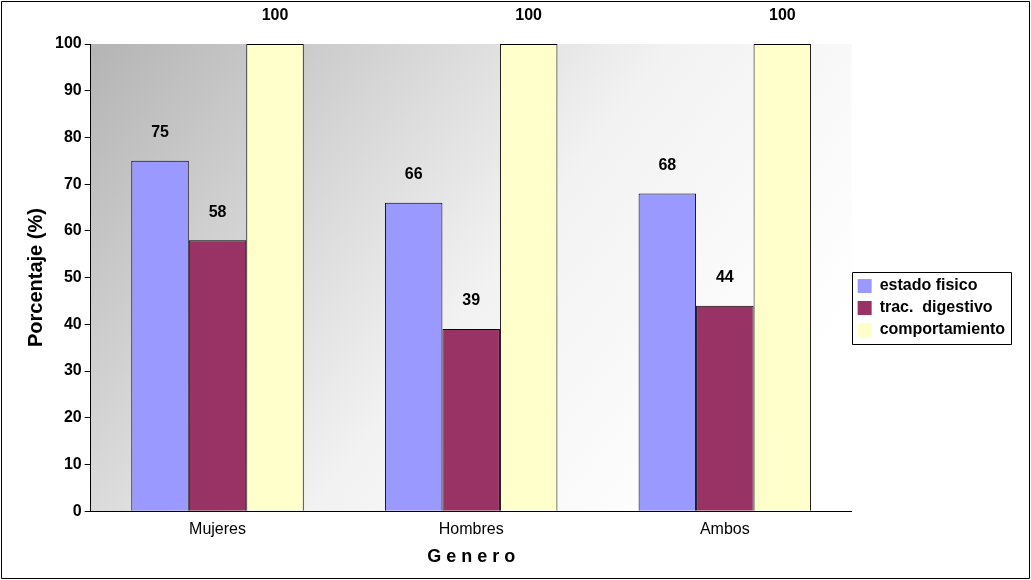 Image resolution: width=1031 pixels, height=580 pixels. I want to click on y-tick-label: 90, so click(72, 90).